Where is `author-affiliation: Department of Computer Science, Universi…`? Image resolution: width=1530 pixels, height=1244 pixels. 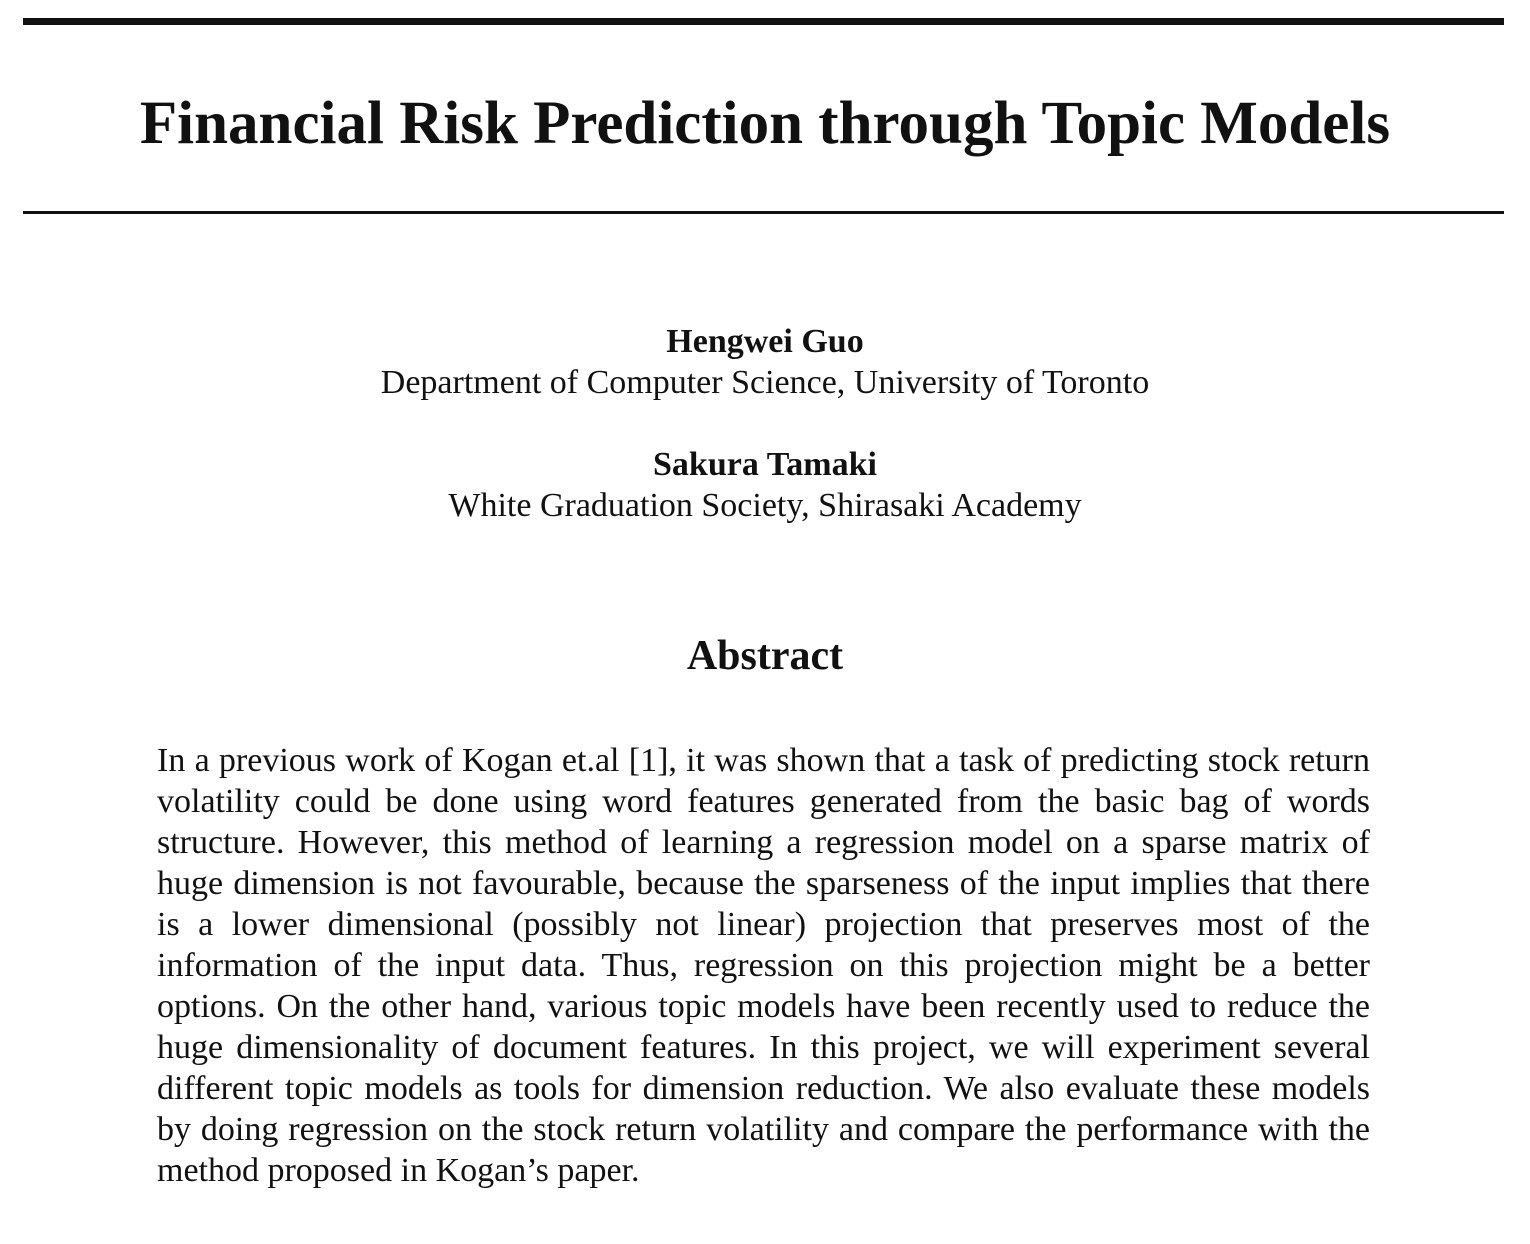
author-affiliation: Department of Computer Science, Universi… is located at coordinates (765, 382).